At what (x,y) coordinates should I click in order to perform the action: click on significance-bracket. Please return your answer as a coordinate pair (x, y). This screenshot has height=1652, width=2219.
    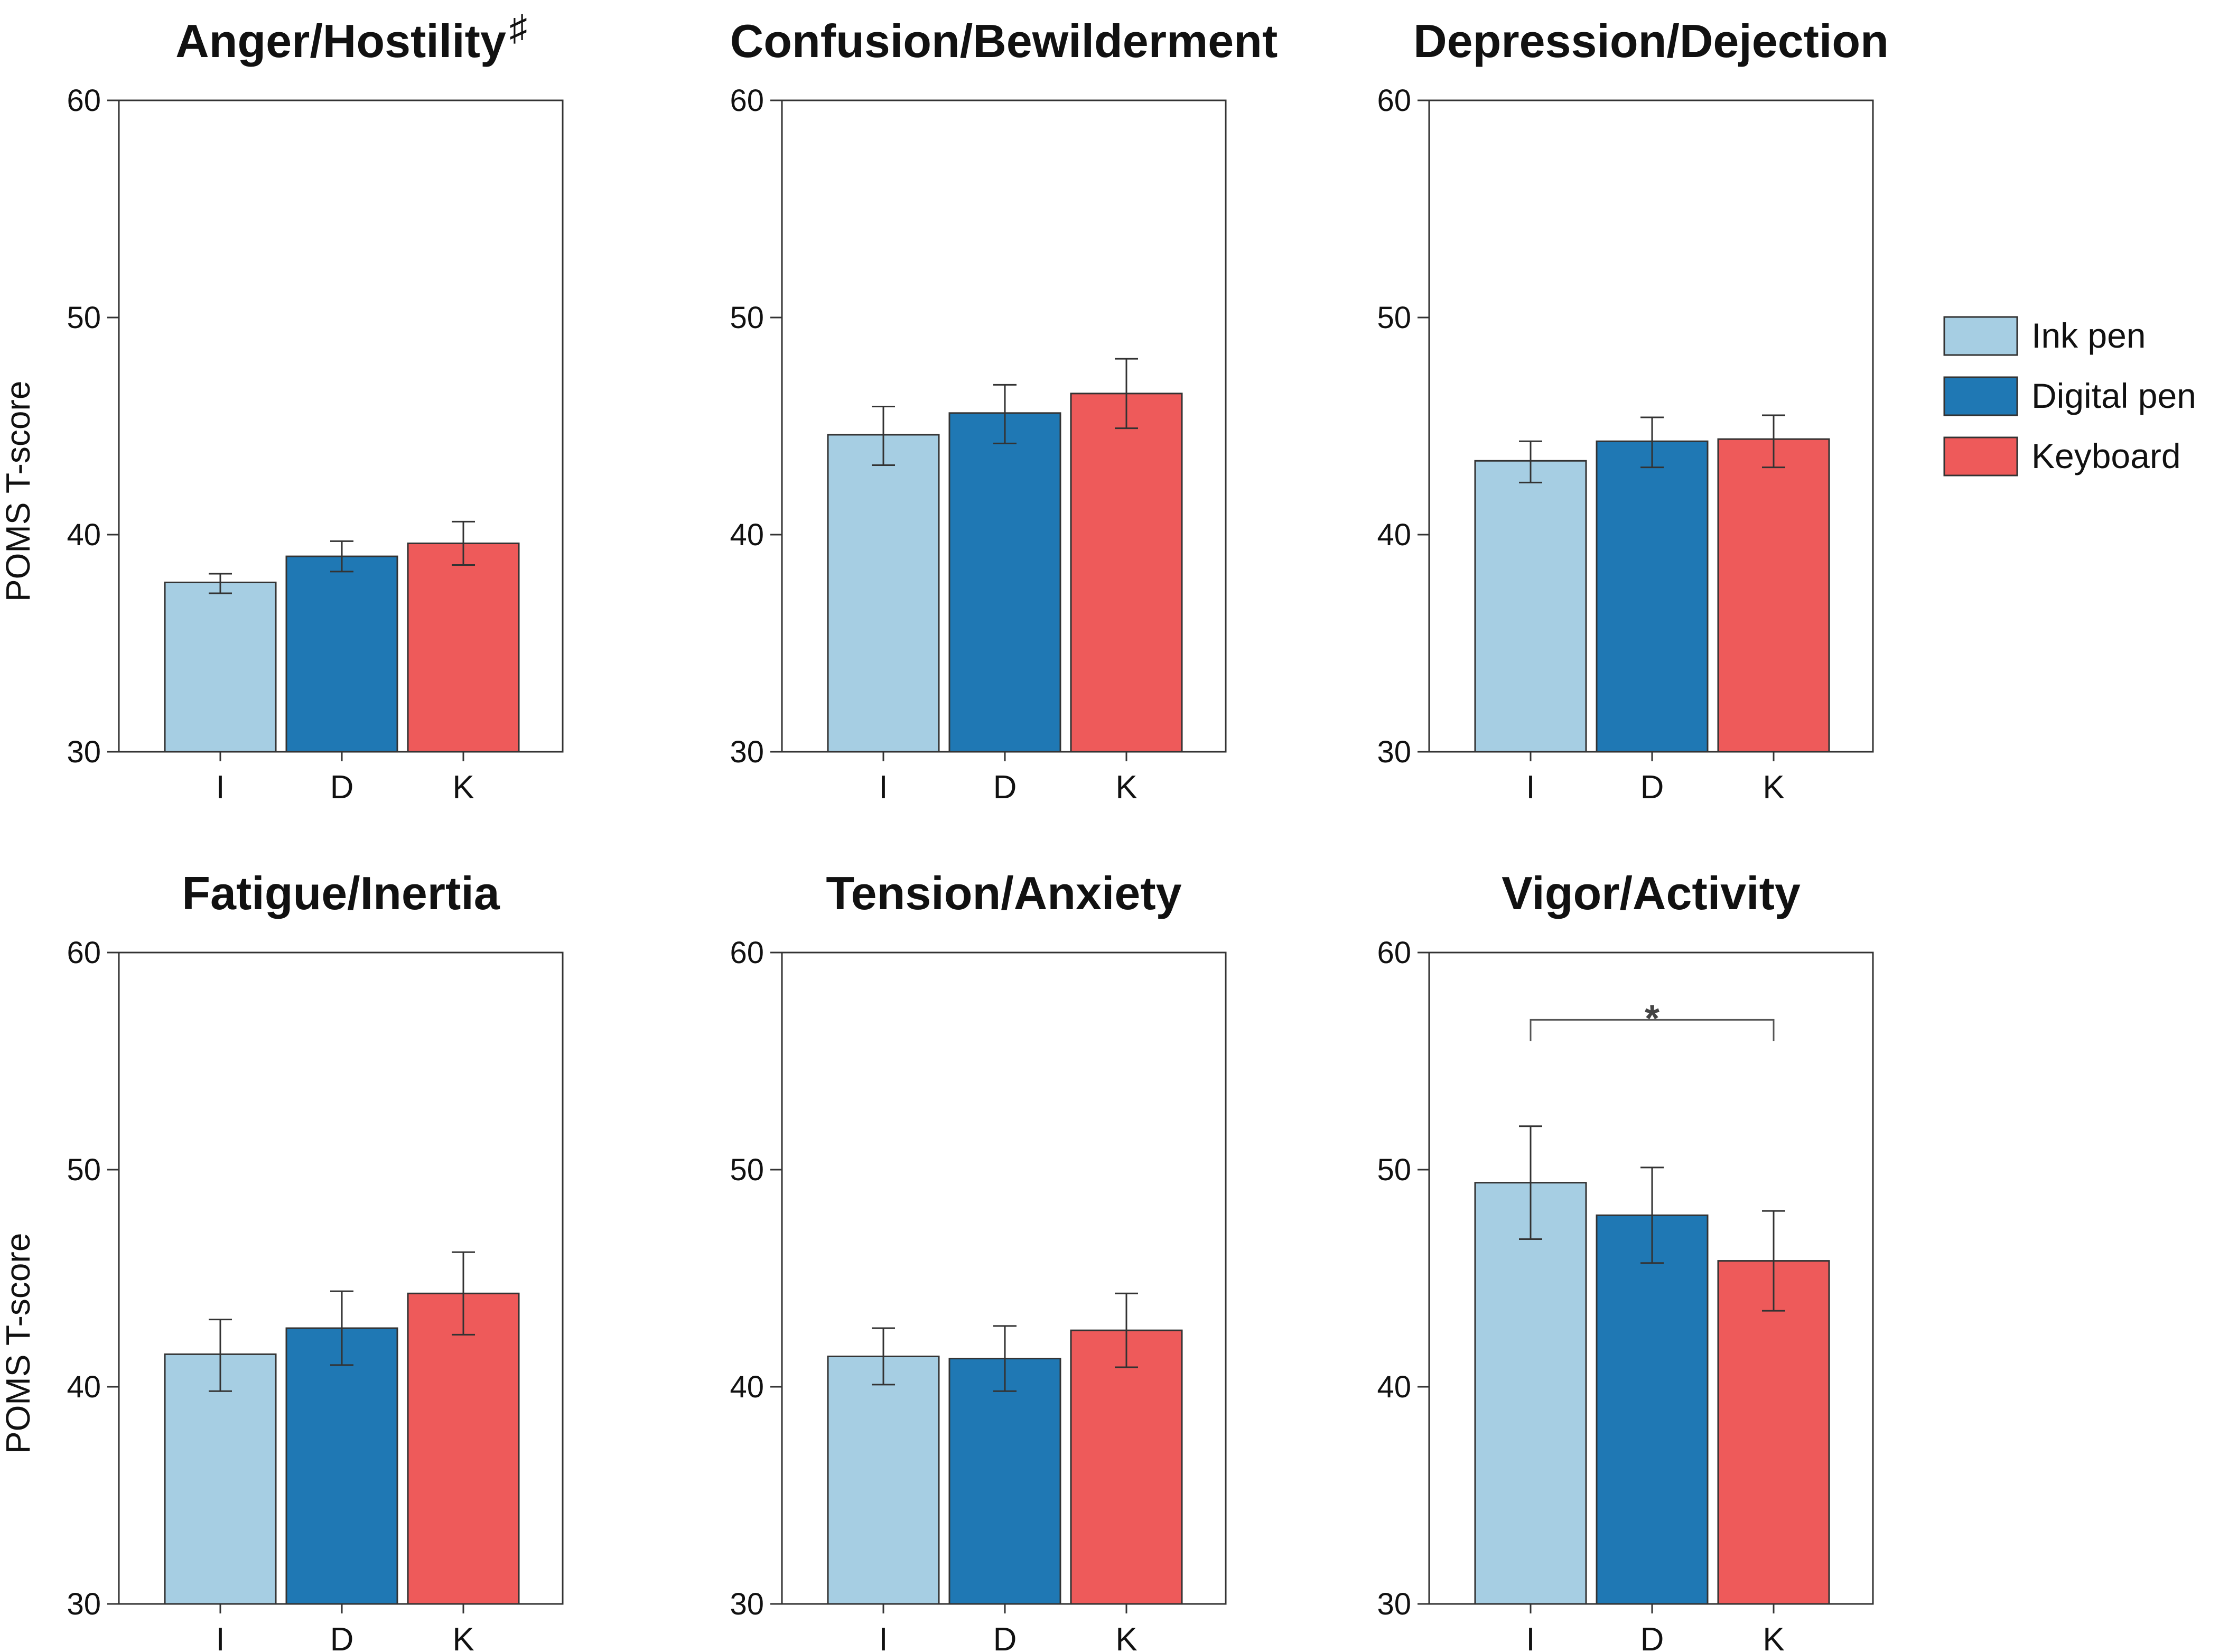
    Looking at the image, I should click on (1652, 1030).